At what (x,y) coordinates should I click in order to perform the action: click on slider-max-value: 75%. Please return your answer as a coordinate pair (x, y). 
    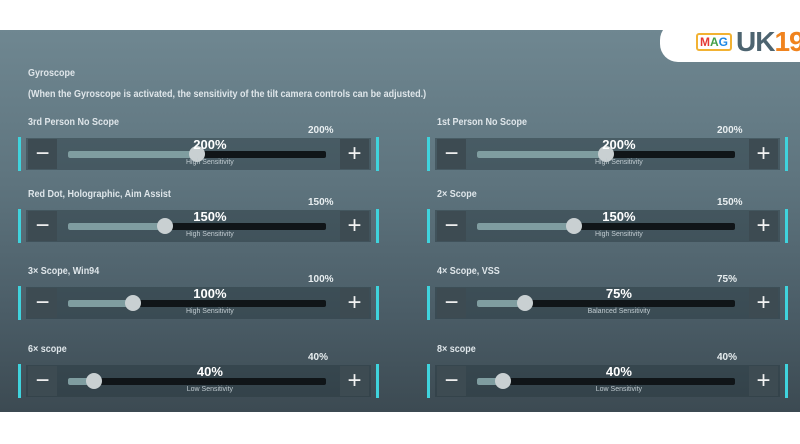
    Looking at the image, I should click on (727, 279).